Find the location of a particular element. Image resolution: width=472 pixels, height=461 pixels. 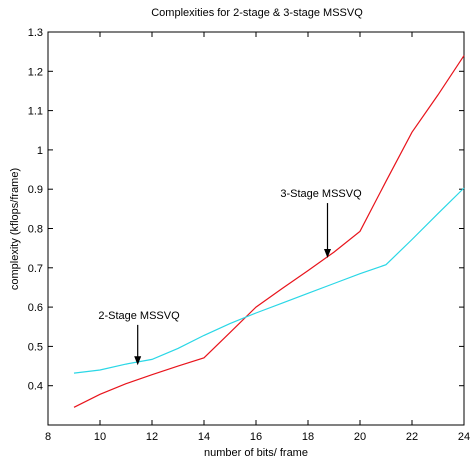

x-tick-label: 8 is located at coordinates (48, 437).